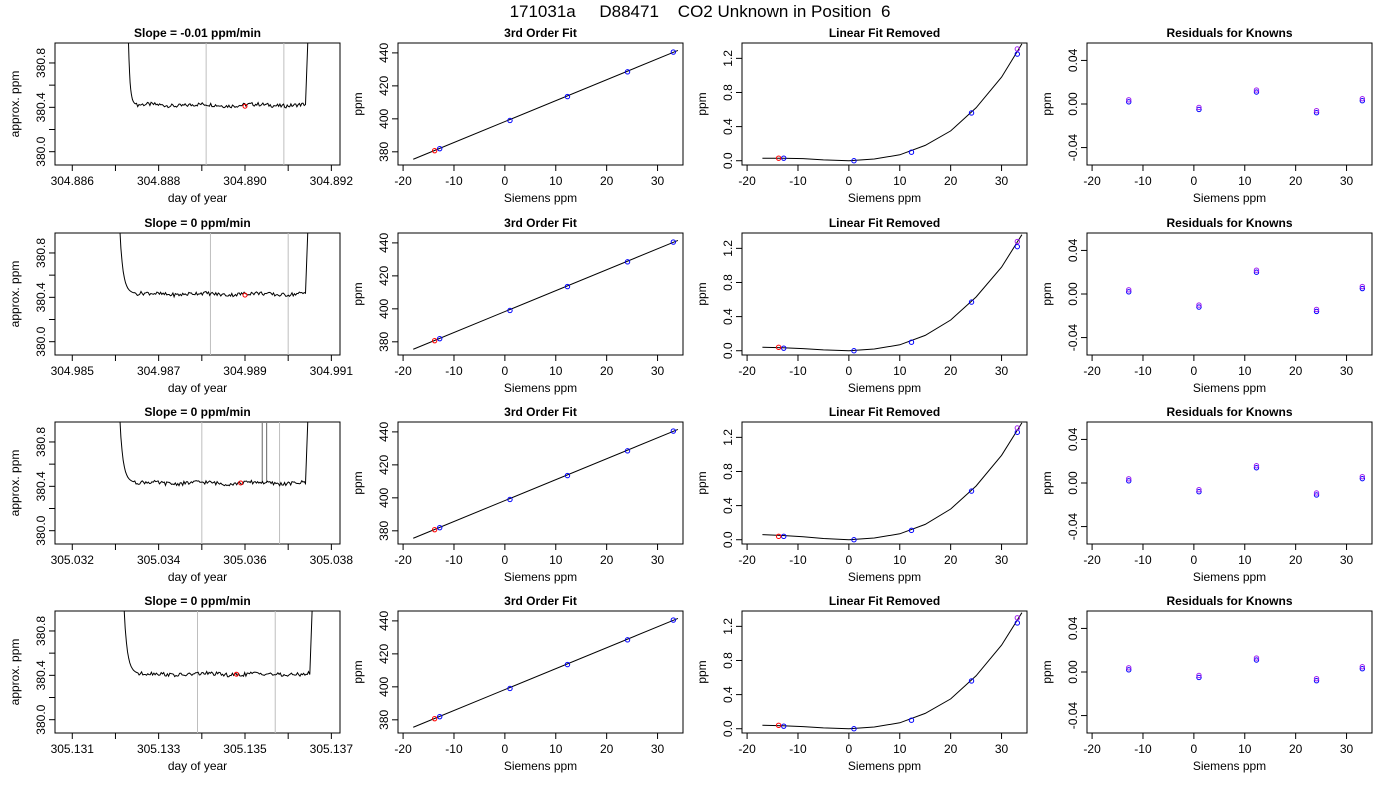 Image resolution: width=1400 pixels, height=800 pixels. What do you see at coordinates (1229, 601) in the screenshot?
I see `panel-title: Residuals for Knowns` at bounding box center [1229, 601].